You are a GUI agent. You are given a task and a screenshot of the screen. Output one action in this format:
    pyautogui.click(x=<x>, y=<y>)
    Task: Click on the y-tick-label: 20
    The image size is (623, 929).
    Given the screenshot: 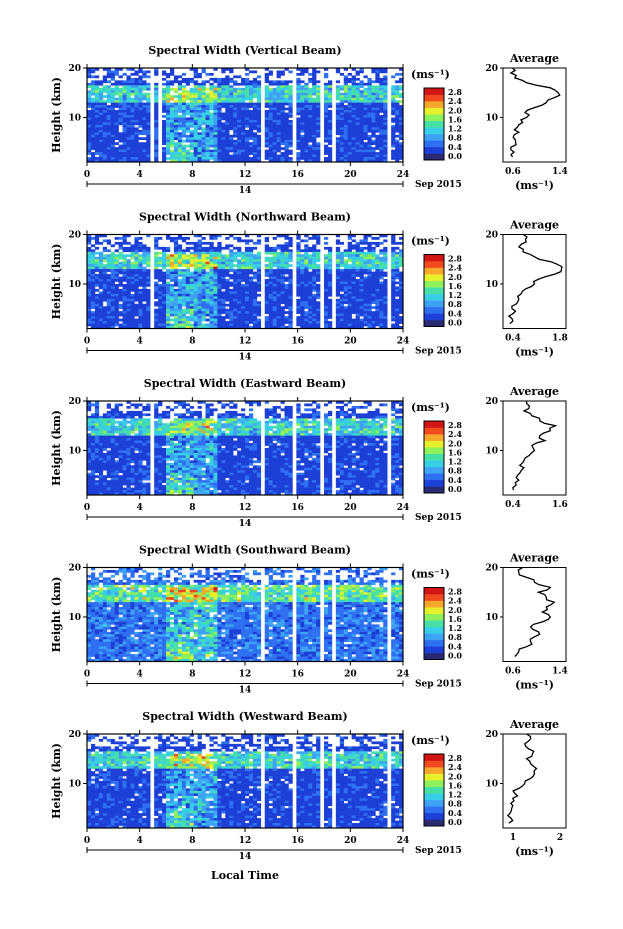 What is the action you would take?
    pyautogui.click(x=74, y=69)
    